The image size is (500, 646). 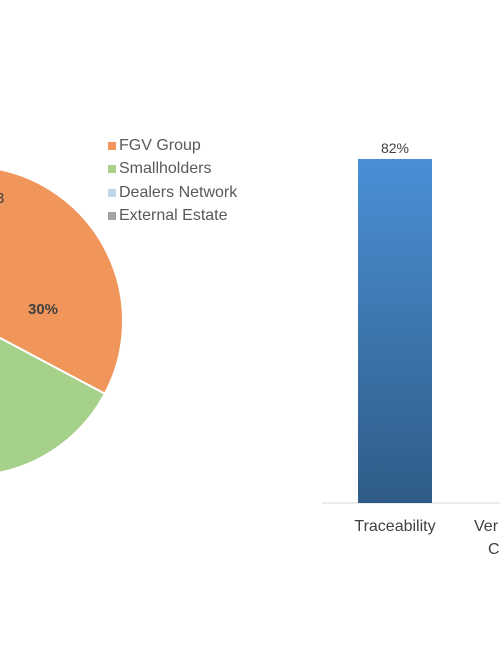 I want to click on legend-item-smallholders: Smallholders, so click(x=172, y=170).